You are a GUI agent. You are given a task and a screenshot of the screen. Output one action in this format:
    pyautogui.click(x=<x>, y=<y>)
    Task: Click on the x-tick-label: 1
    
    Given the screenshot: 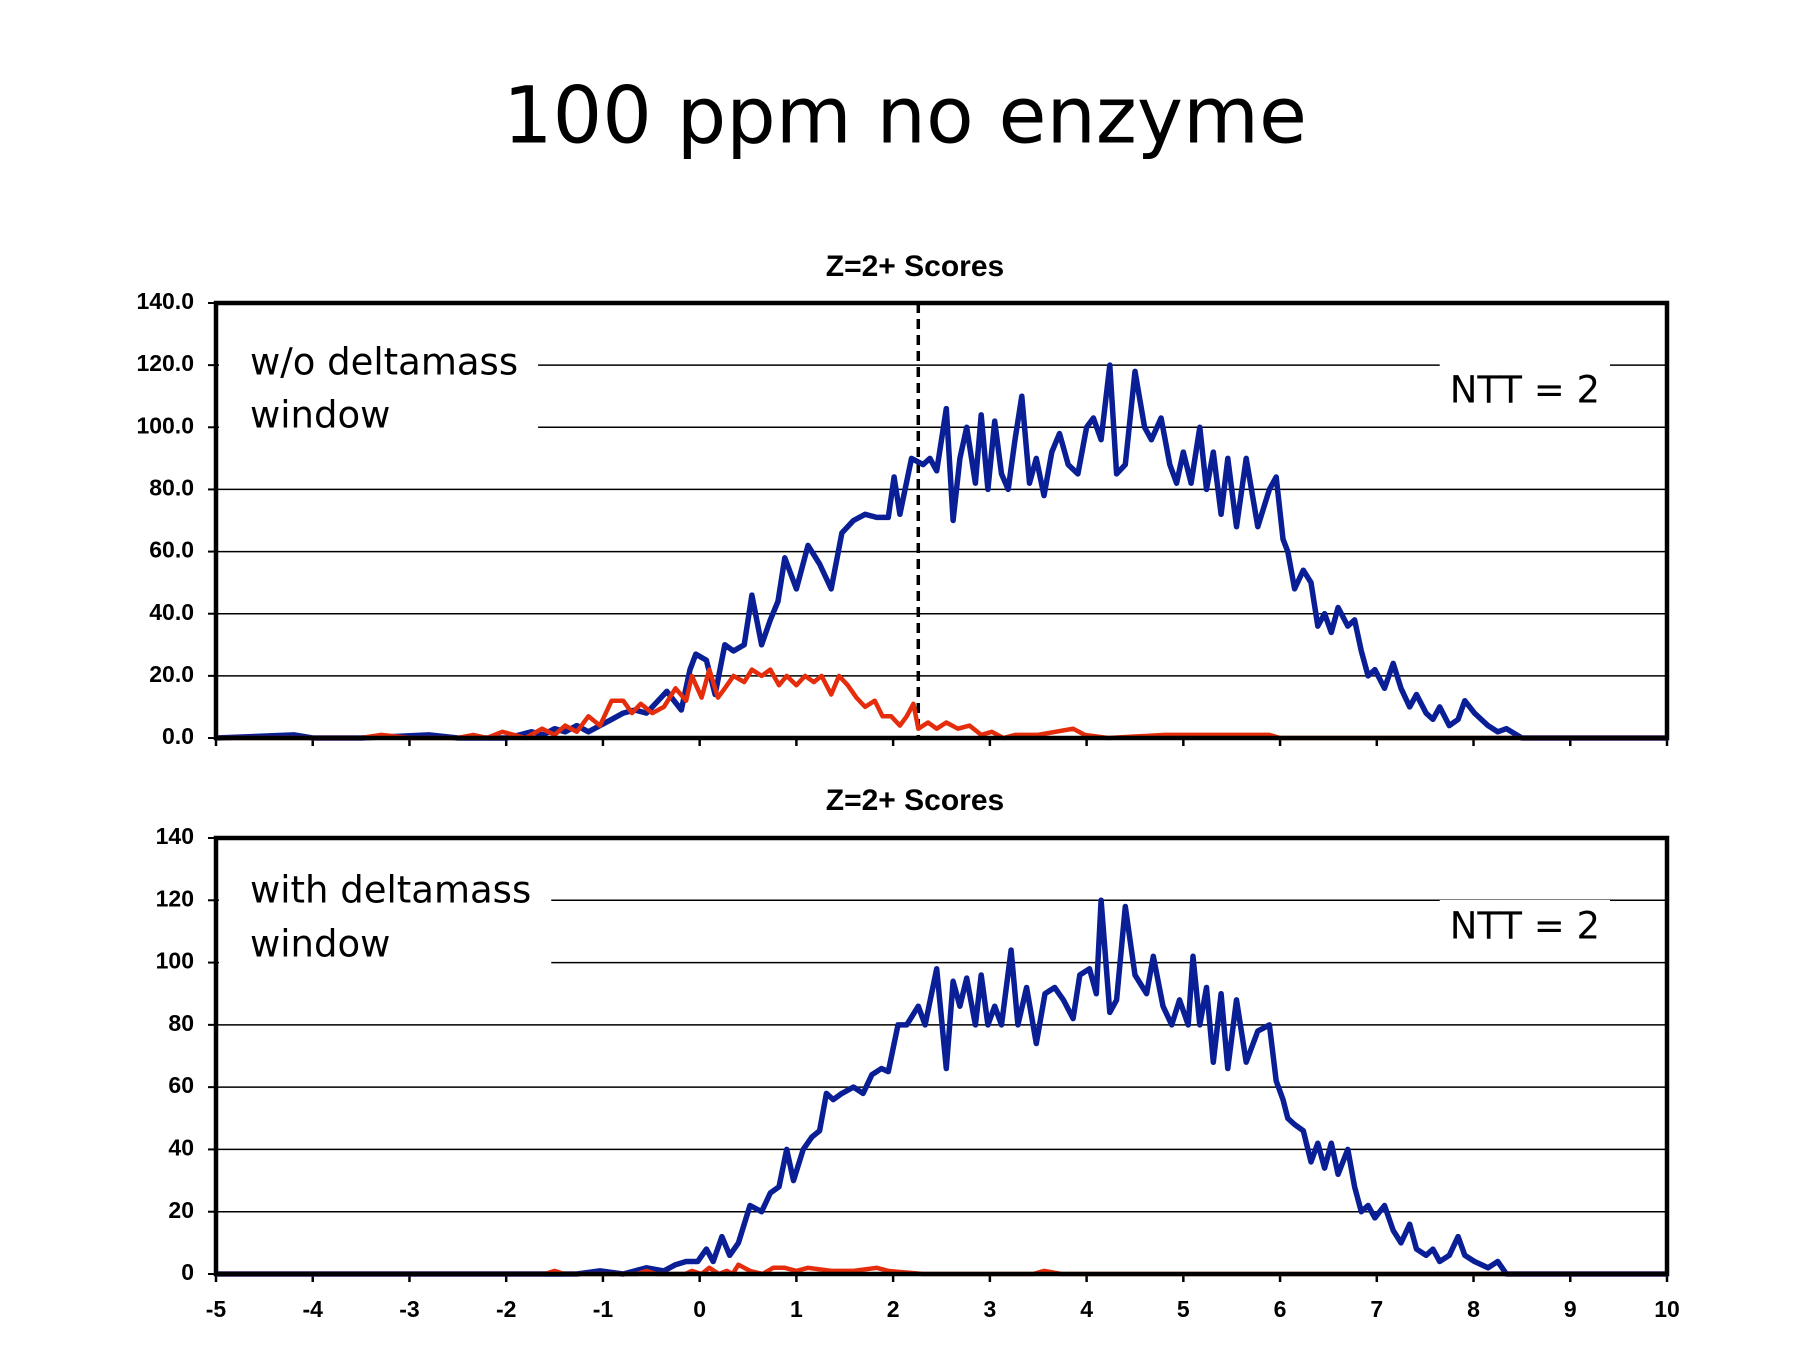 What is the action you would take?
    pyautogui.click(x=796, y=1309)
    